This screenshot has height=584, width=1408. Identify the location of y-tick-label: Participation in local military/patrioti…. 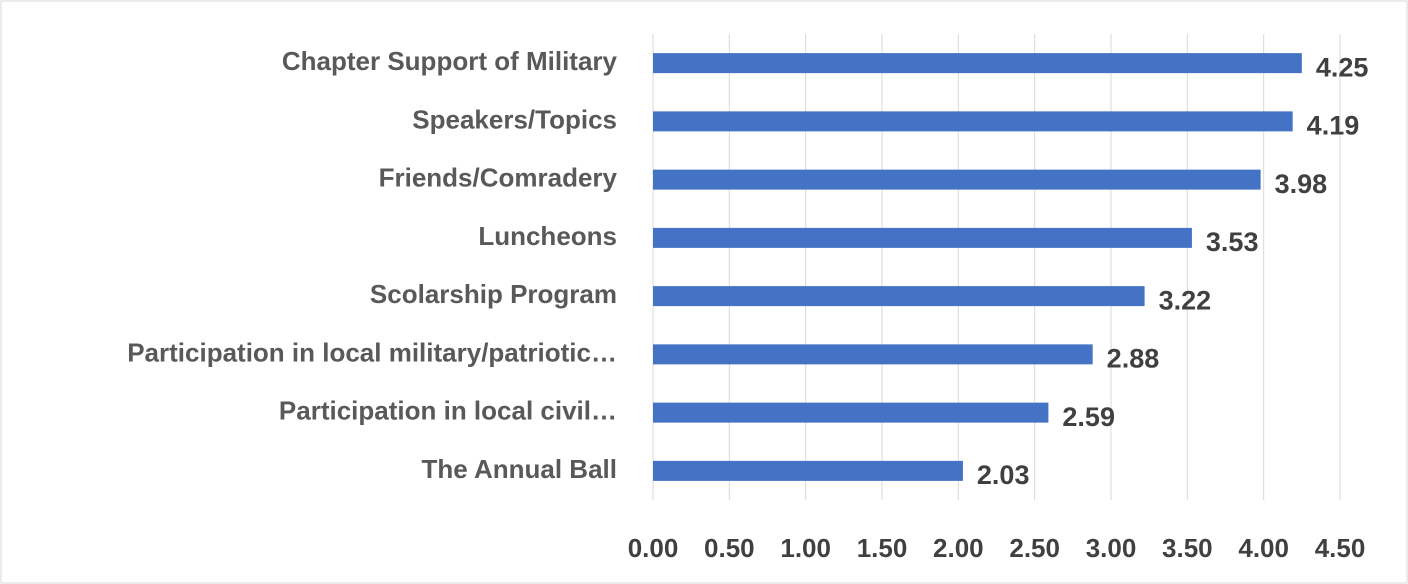
(372, 352).